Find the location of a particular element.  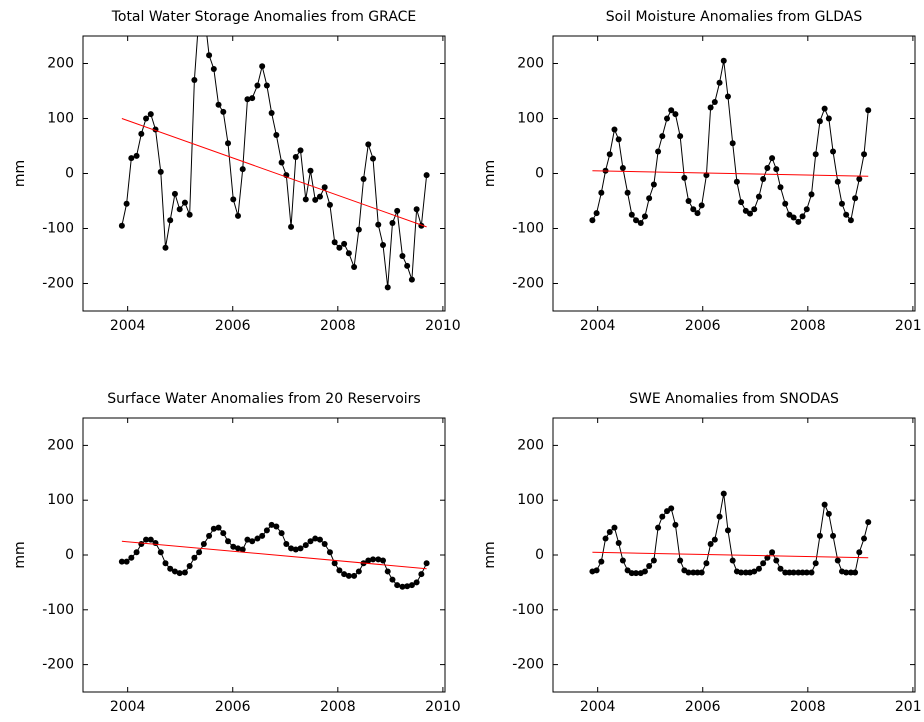

y-tick-label: -100 is located at coordinates (528, 229).